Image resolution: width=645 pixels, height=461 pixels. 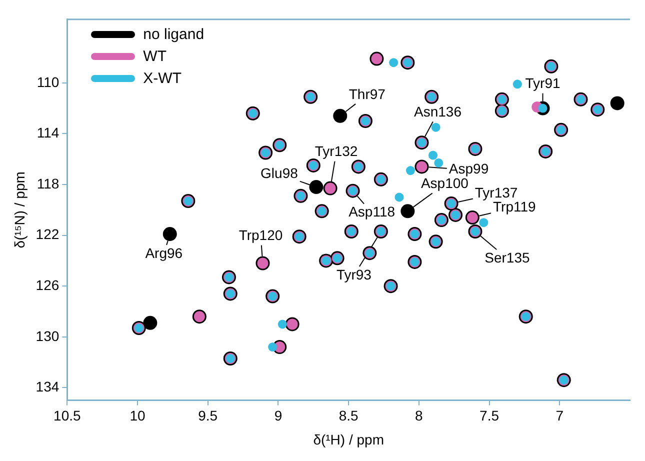 I want to click on y-tick-label: 130, so click(x=48, y=336).